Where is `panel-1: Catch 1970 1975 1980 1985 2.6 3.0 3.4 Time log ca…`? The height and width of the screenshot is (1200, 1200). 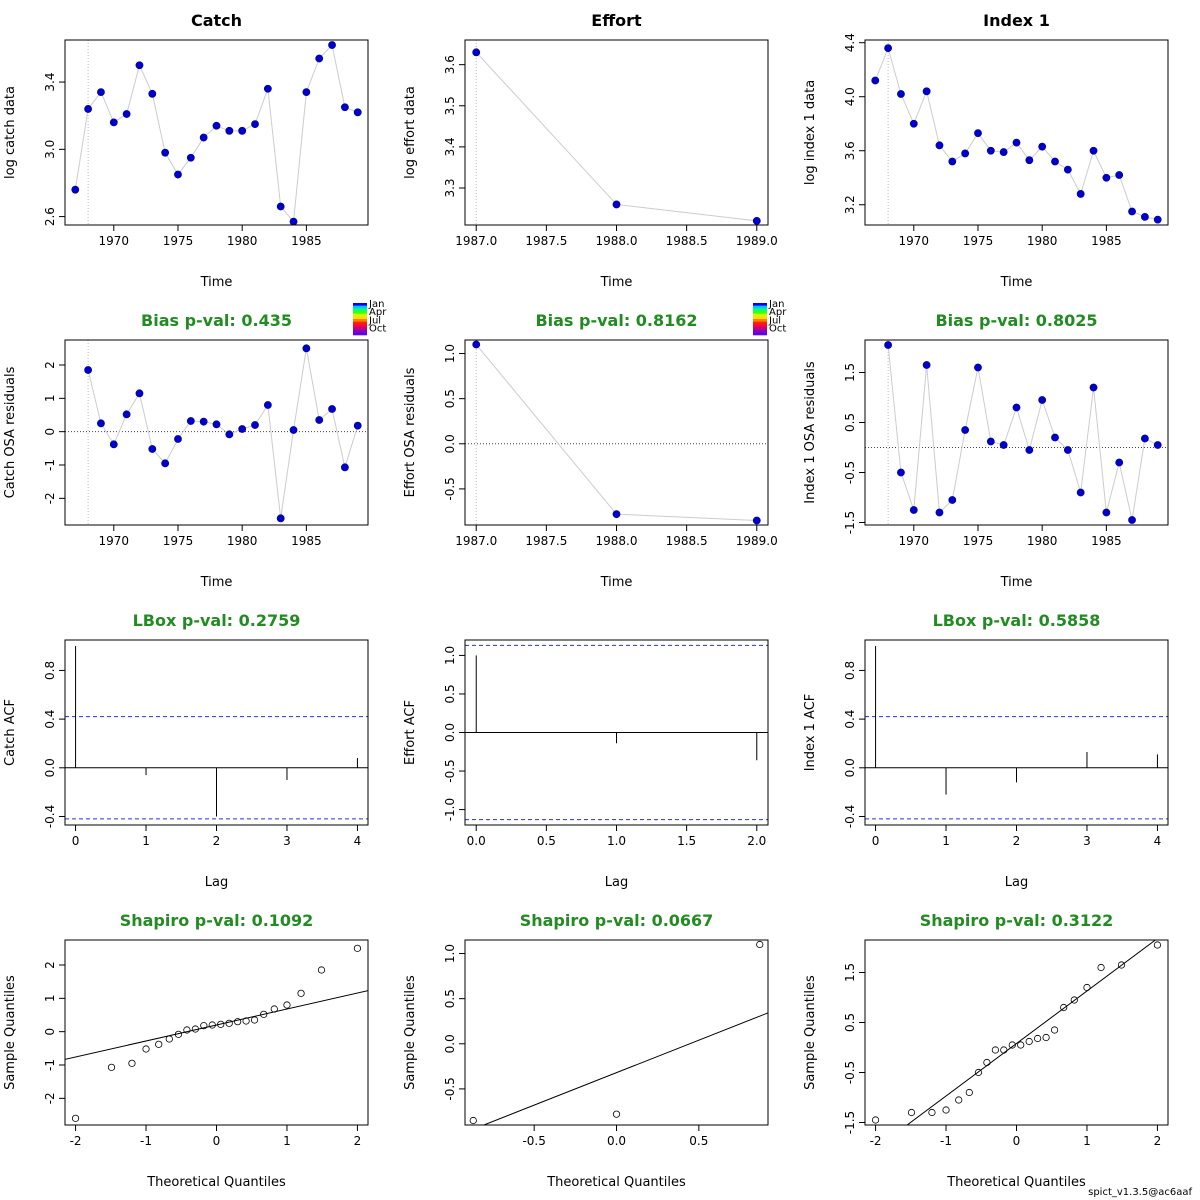
panel-1: Catch 1970 1975 1980 1985 2.6 3.0 3.4 Time log ca… is located at coordinates (186, 150).